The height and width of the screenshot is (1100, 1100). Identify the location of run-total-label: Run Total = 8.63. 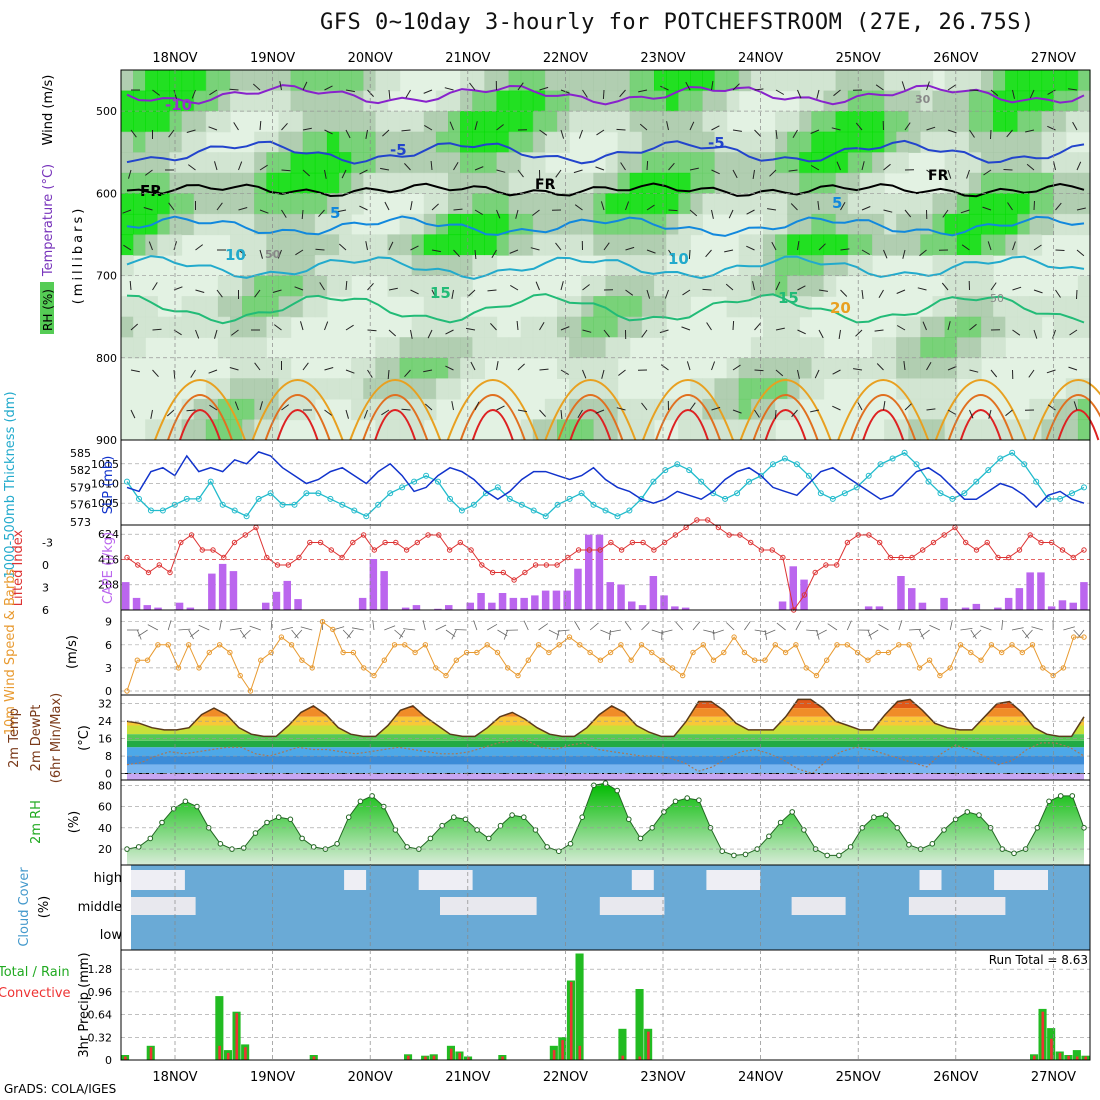
(1038, 960).